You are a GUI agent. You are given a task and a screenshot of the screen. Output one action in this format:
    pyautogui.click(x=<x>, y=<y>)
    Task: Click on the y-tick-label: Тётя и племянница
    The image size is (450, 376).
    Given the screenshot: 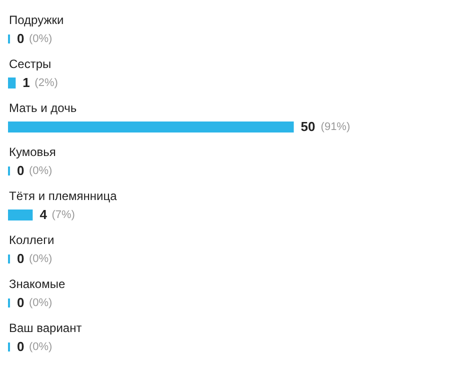 What is the action you would take?
    pyautogui.click(x=63, y=196)
    